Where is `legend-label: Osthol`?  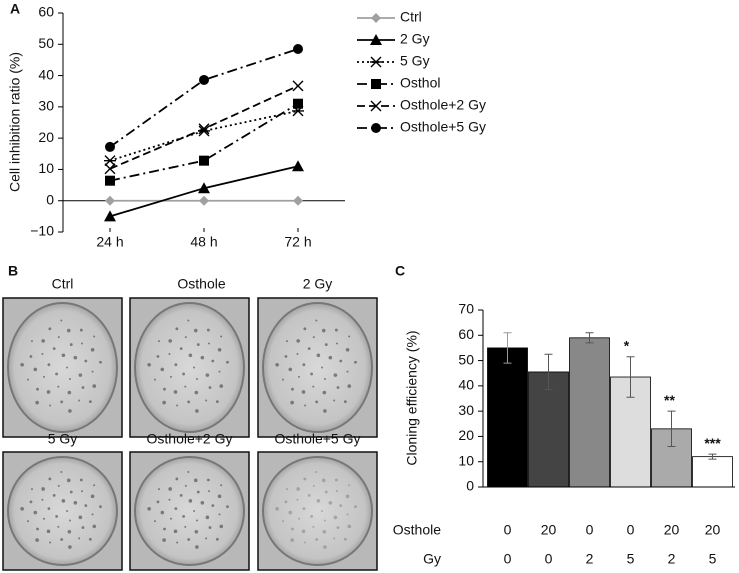 legend-label: Osthol is located at coordinates (420, 83).